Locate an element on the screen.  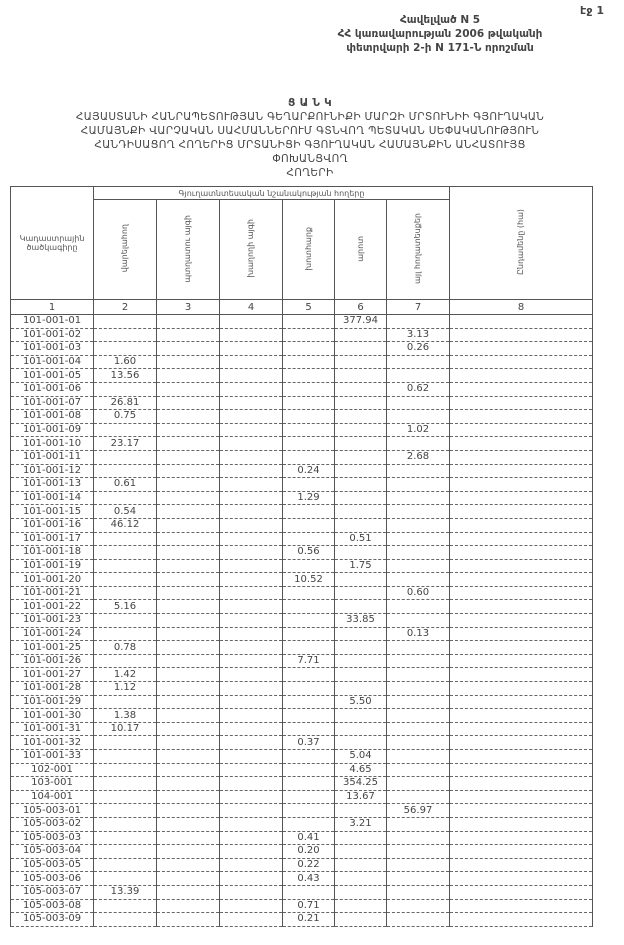
table-row: 101-001-21 0.60 is located at coordinates (301, 593).